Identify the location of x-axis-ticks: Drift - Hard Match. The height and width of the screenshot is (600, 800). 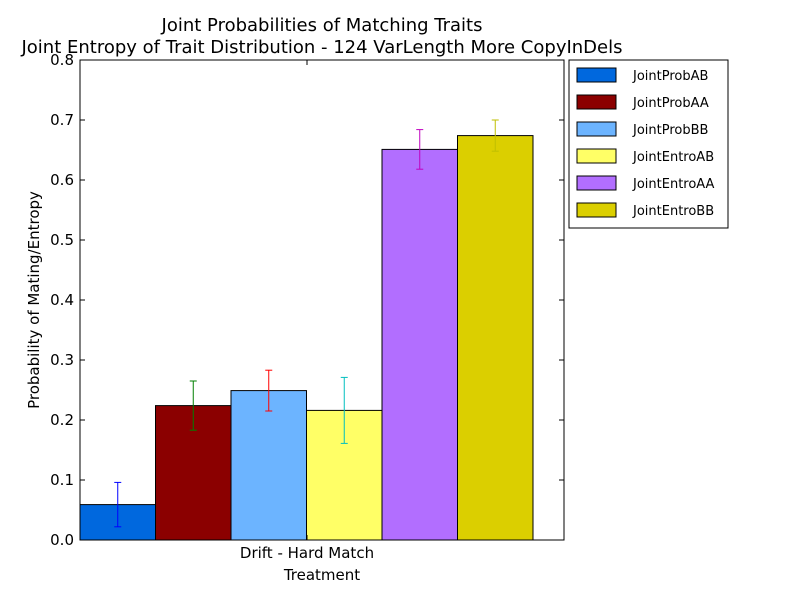
(307, 311).